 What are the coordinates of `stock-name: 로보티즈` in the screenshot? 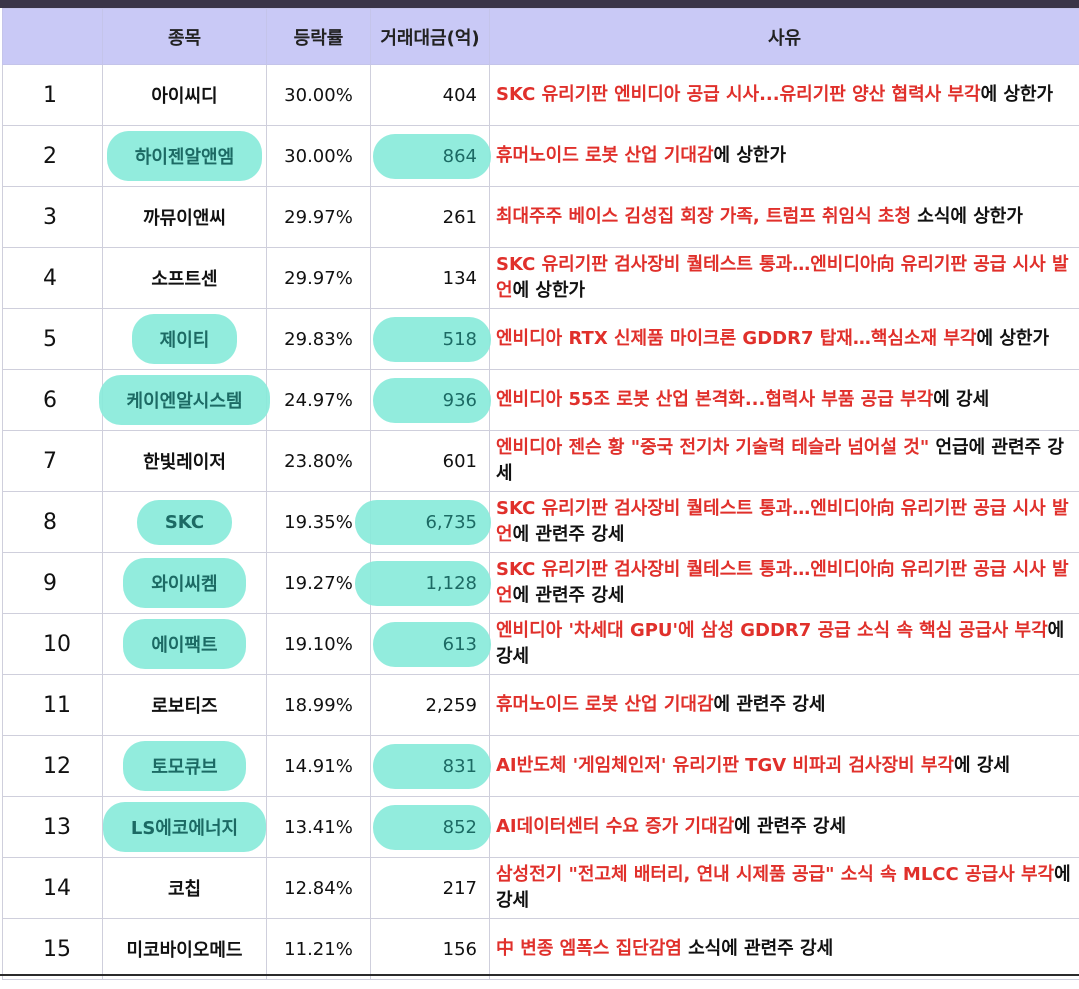 It's located at (184, 706).